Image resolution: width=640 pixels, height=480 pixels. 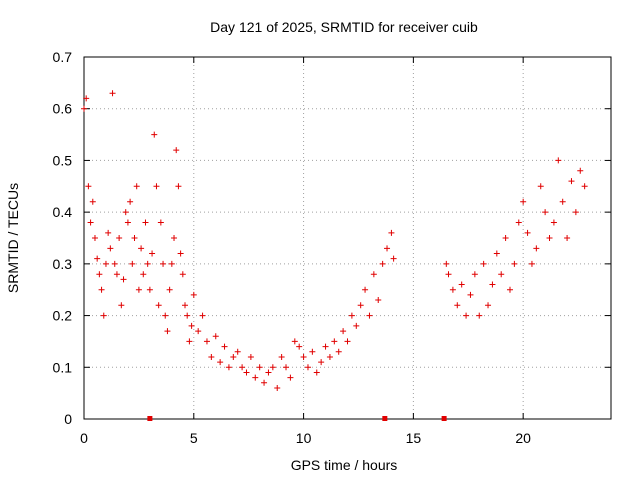 What do you see at coordinates (297, 418) in the screenshot?
I see `data-gap-markers` at bounding box center [297, 418].